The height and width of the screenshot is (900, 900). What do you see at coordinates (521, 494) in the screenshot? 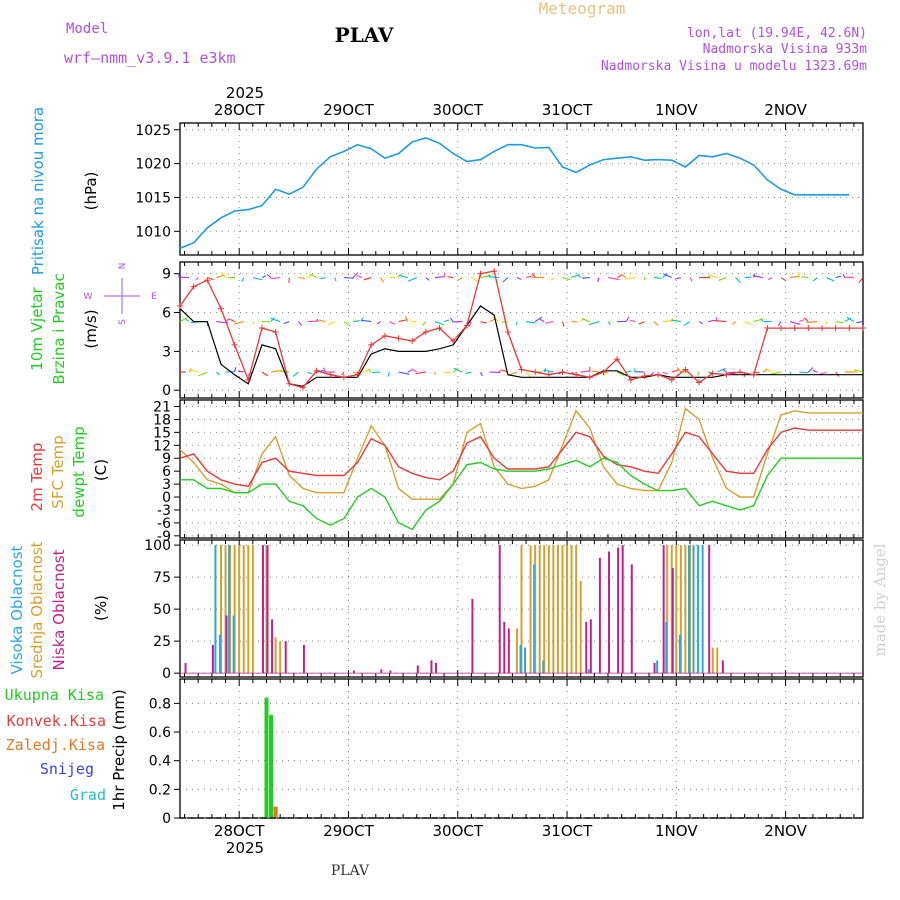
I see `temp-dewpt-line` at bounding box center [521, 494].